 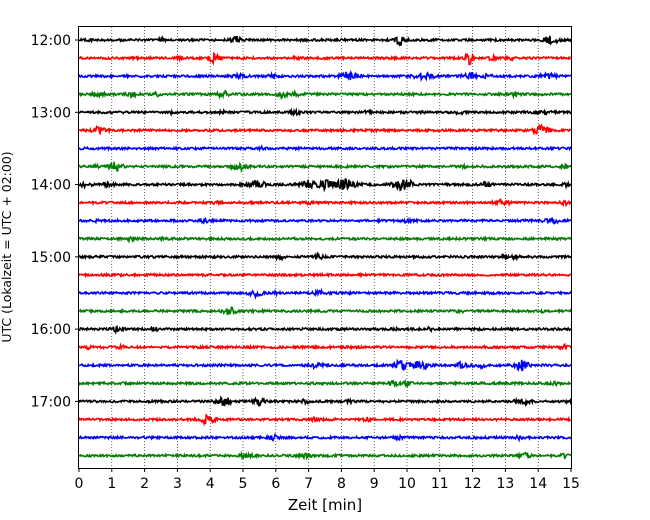 I want to click on x-tick-label: 12, so click(x=473, y=484).